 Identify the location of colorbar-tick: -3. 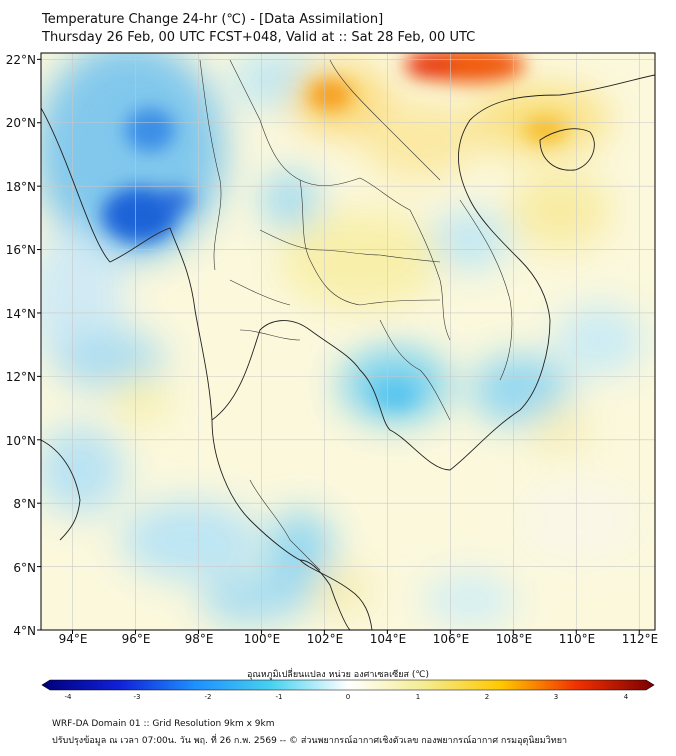
(137, 697).